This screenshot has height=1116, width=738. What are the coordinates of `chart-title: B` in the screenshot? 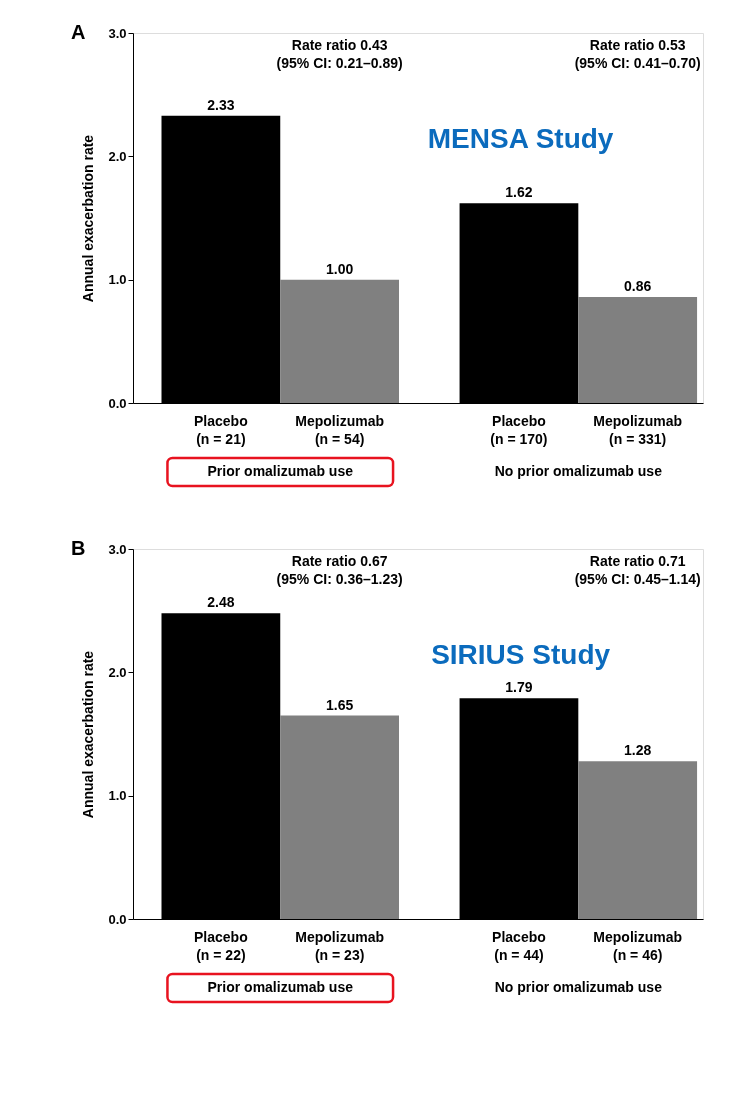 It's located at (78, 548).